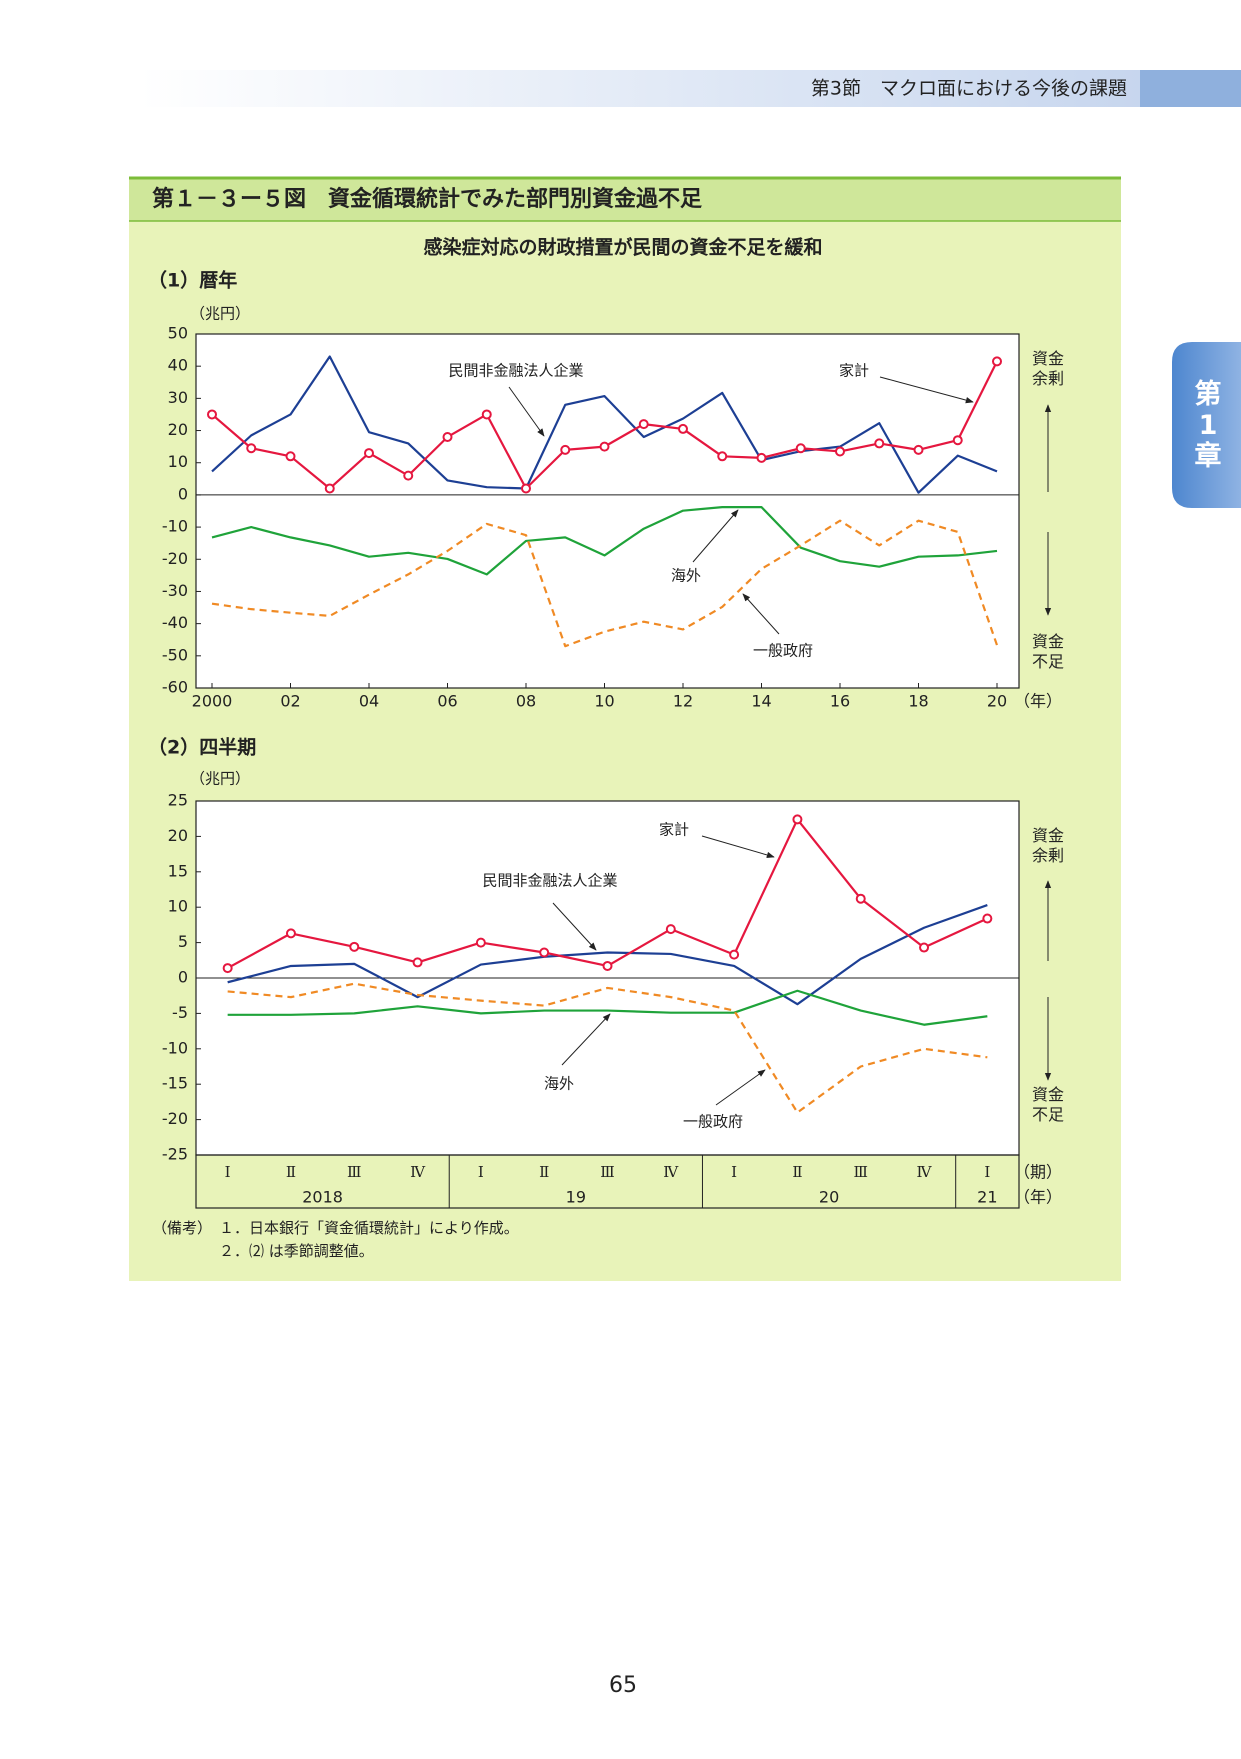  Describe the element at coordinates (559, 1084) in the screenshot. I see `series-label: 海外` at that location.